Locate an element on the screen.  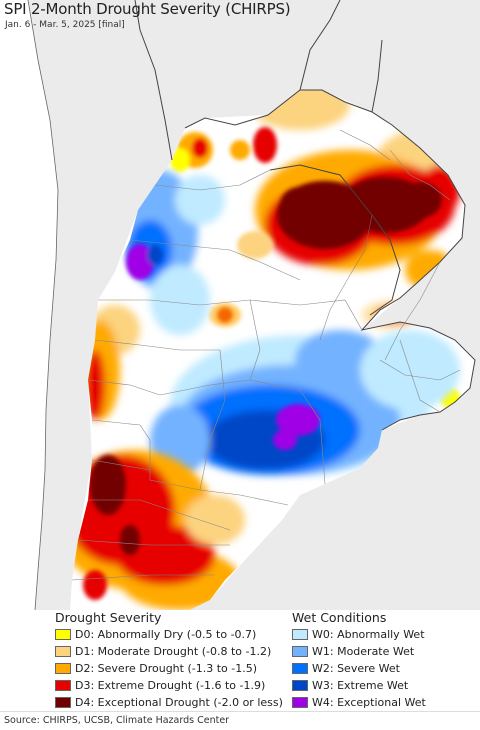
legend-item-w0: W0: Abnormally Wet is located at coordinates (358, 634).